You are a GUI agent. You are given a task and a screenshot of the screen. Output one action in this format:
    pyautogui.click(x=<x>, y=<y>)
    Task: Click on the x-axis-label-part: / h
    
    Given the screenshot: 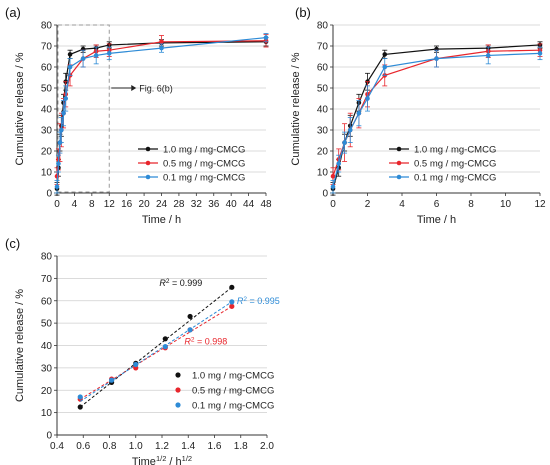 What is the action you would take?
    pyautogui.click(x=173, y=460)
    